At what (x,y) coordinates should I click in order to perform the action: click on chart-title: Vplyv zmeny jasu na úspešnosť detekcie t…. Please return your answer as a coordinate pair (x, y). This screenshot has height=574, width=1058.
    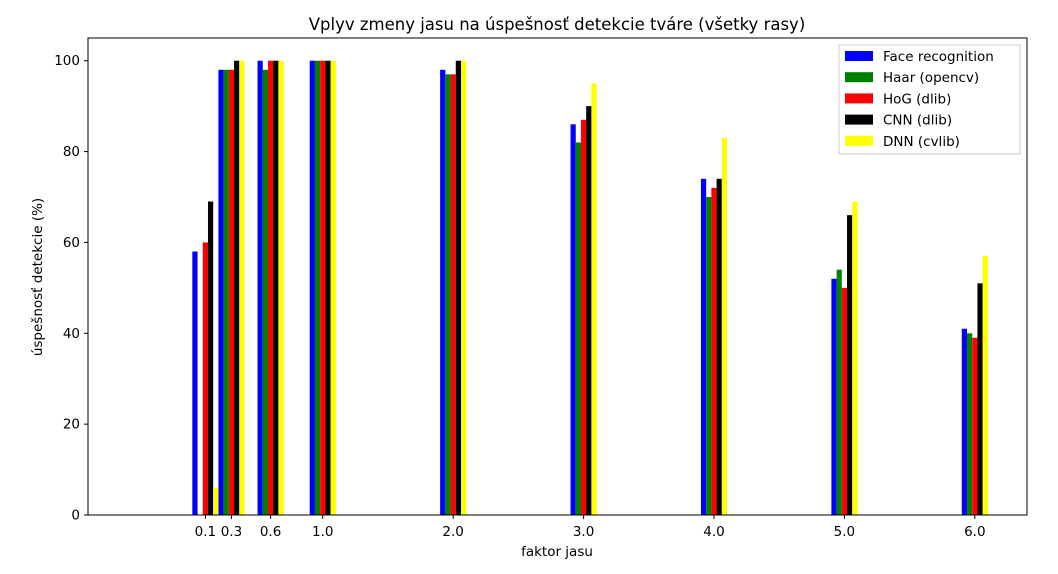
    Looking at the image, I should click on (557, 24).